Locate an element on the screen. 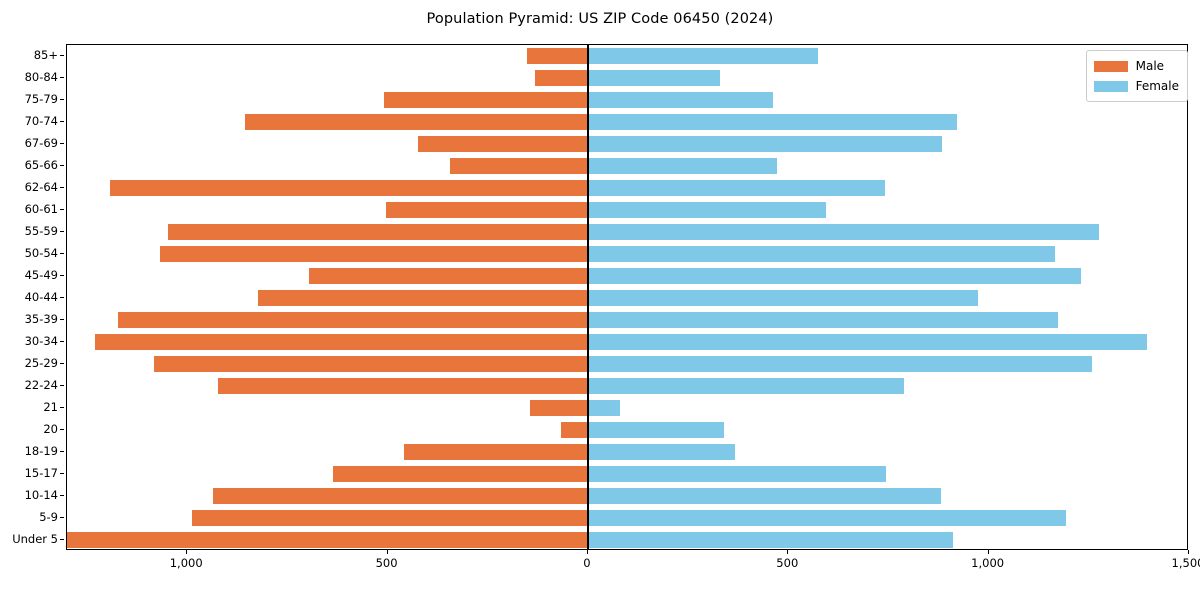 Image resolution: width=1200 pixels, height=600 pixels. y-axis-tick-label: 50-54 is located at coordinates (41, 253).